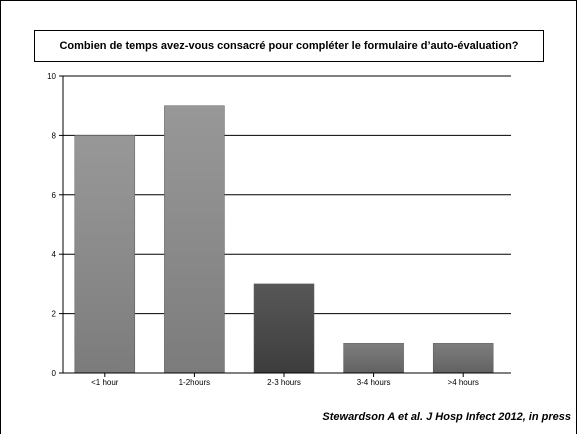  Describe the element at coordinates (195, 382) in the screenshot. I see `x-tick-label: 1-2hours` at that location.